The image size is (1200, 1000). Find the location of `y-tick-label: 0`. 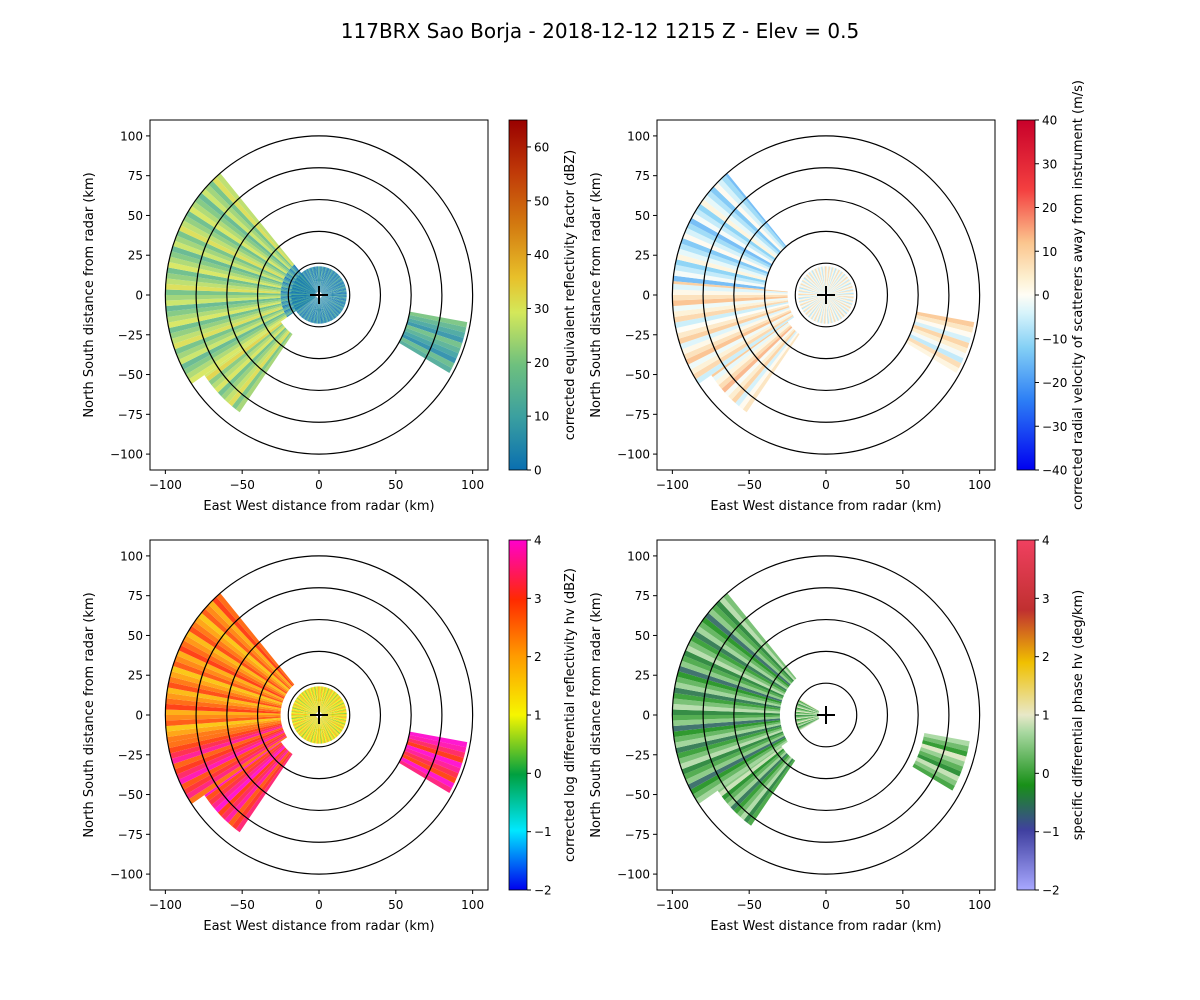

y-tick-label: 0 is located at coordinates (646, 296).